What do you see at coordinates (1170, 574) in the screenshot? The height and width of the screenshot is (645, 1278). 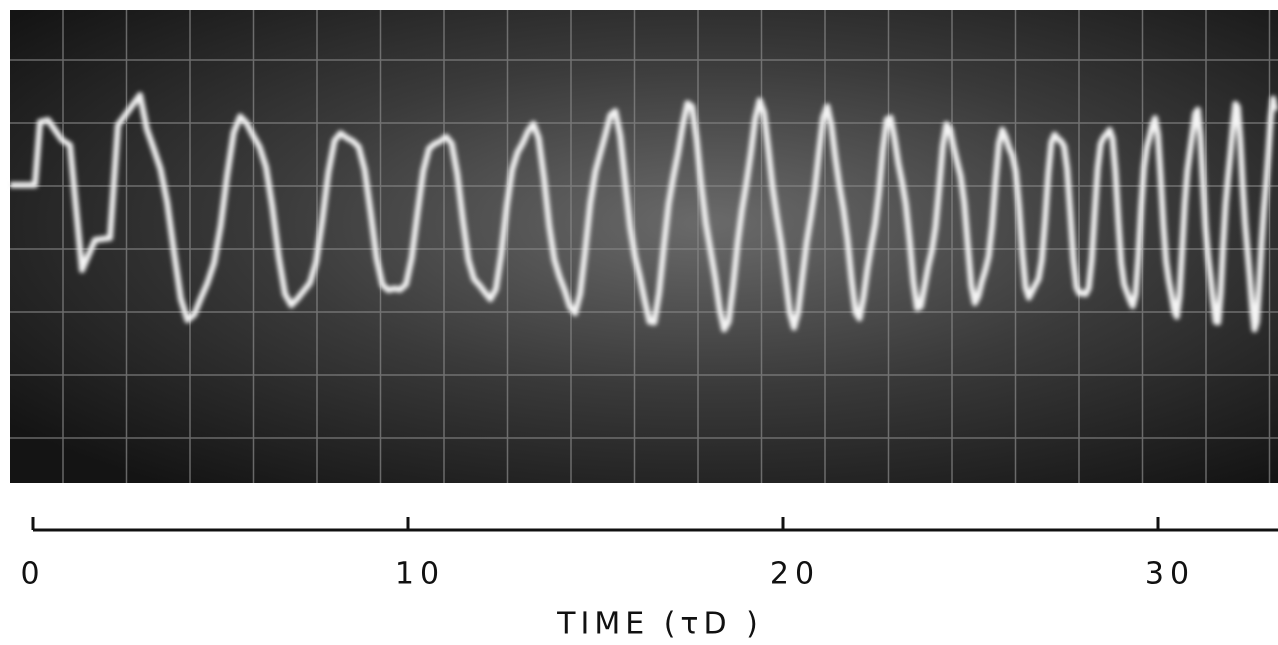 I see `x-tick-label: 30` at bounding box center [1170, 574].